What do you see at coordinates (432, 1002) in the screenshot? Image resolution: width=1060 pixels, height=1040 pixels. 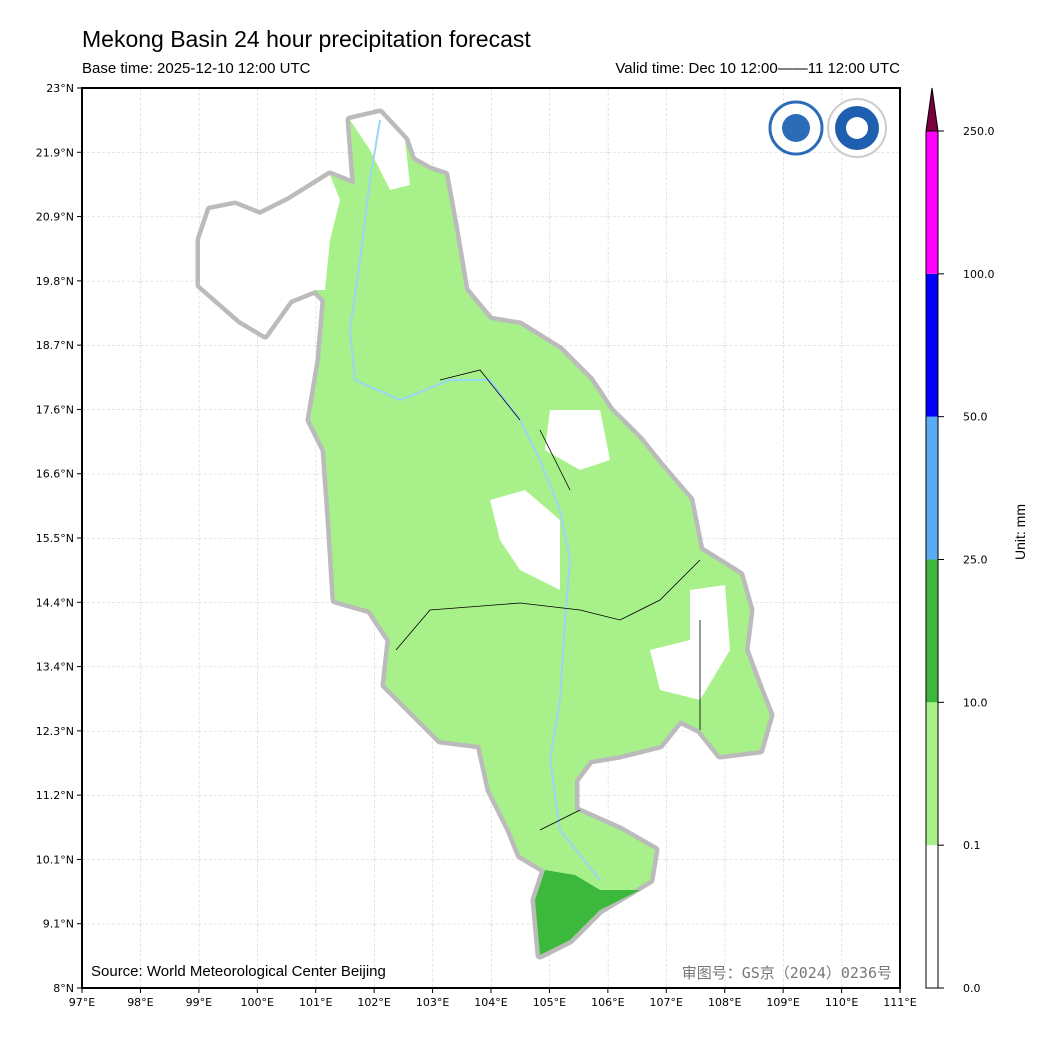 I see `x-tick-label: 103°E` at bounding box center [432, 1002].